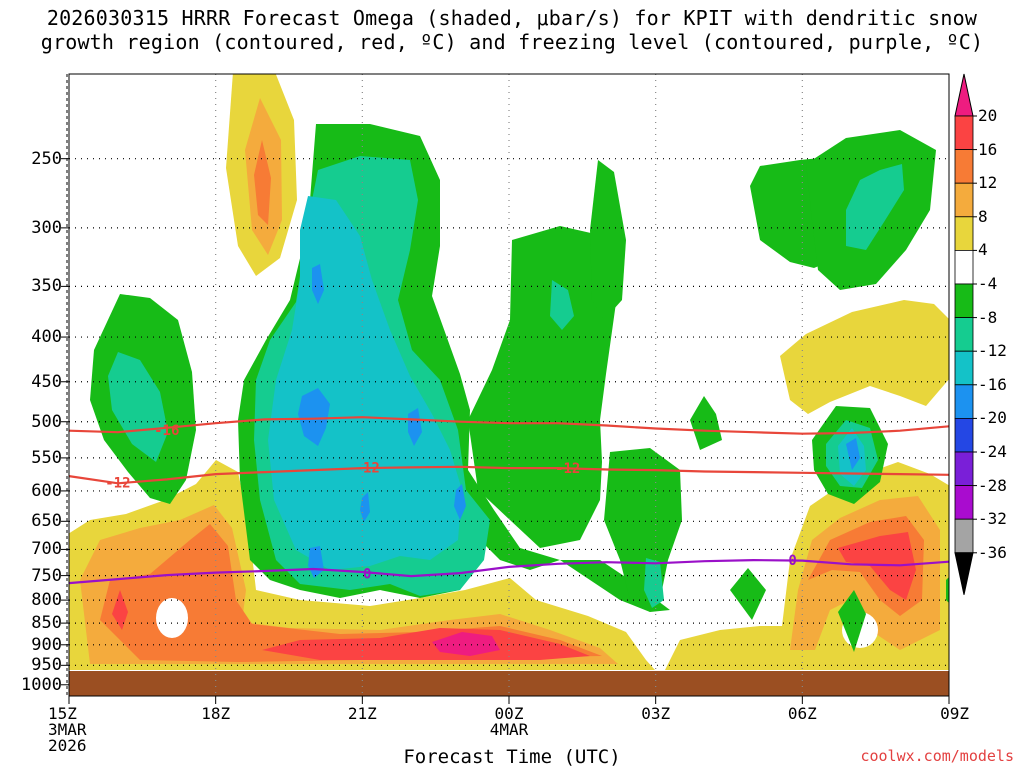  What do you see at coordinates (988, 183) in the screenshot?
I see `colorbar-label: 12` at bounding box center [988, 183].